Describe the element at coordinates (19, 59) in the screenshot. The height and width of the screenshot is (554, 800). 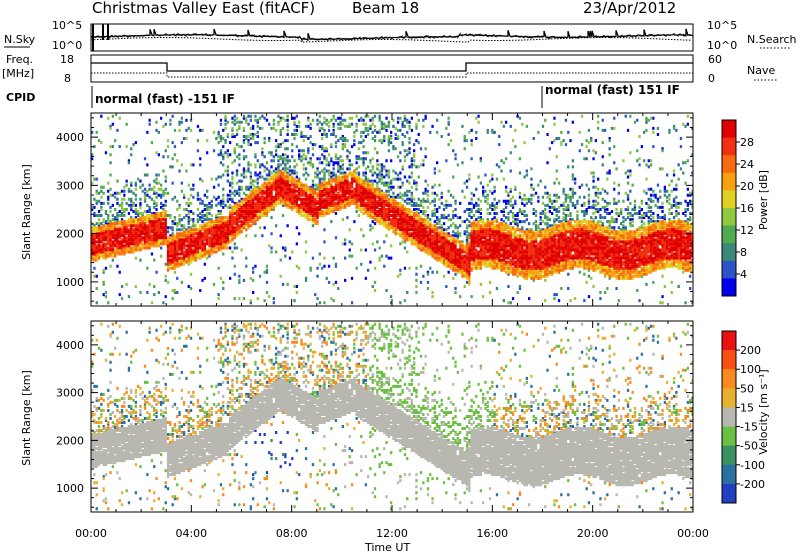
I see `freq-label-1: Freq.` at that location.